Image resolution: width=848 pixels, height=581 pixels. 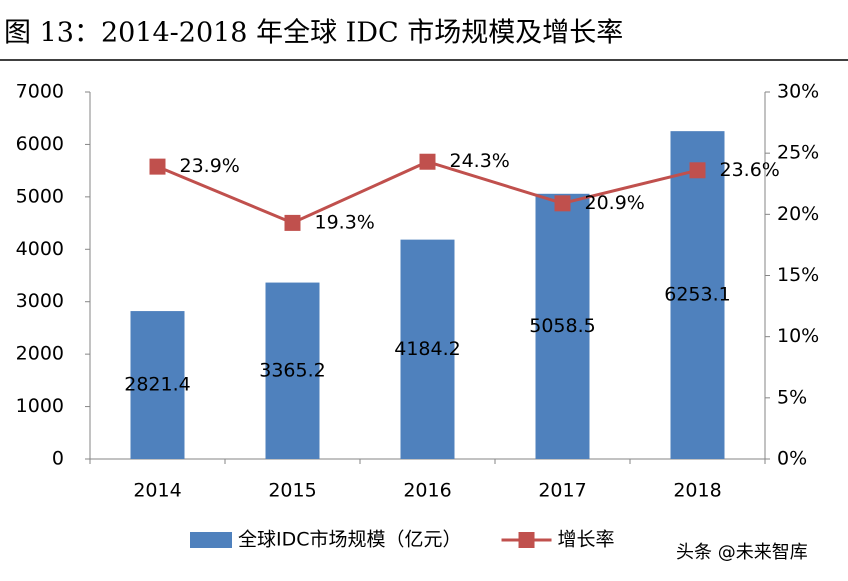 I want to click on x-tick-label: 2014, so click(x=157, y=491).